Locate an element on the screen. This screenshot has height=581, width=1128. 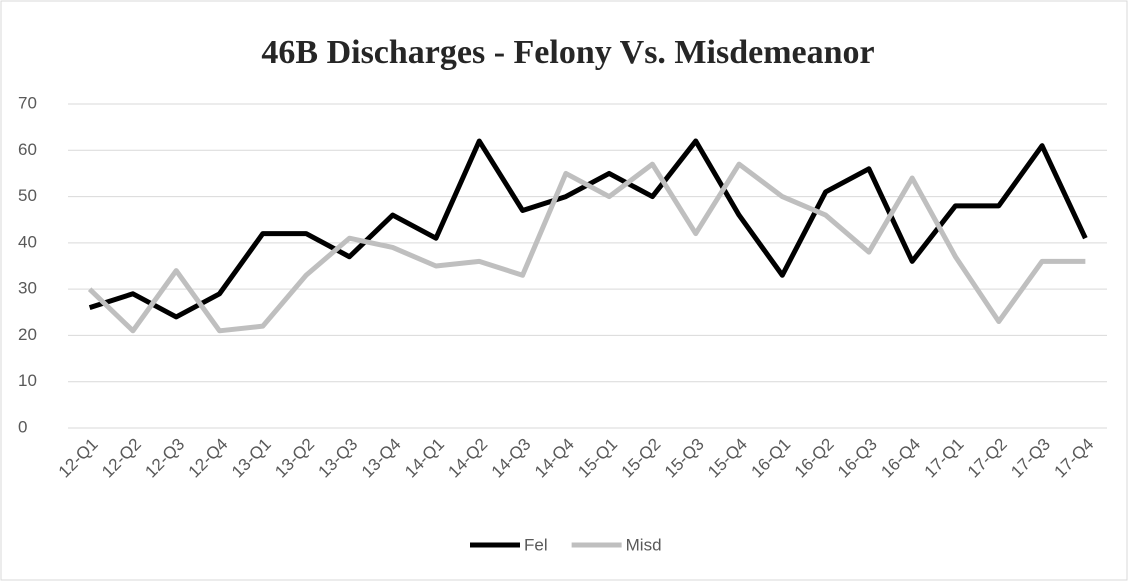
y-tick-label: 0 is located at coordinates (22, 426).